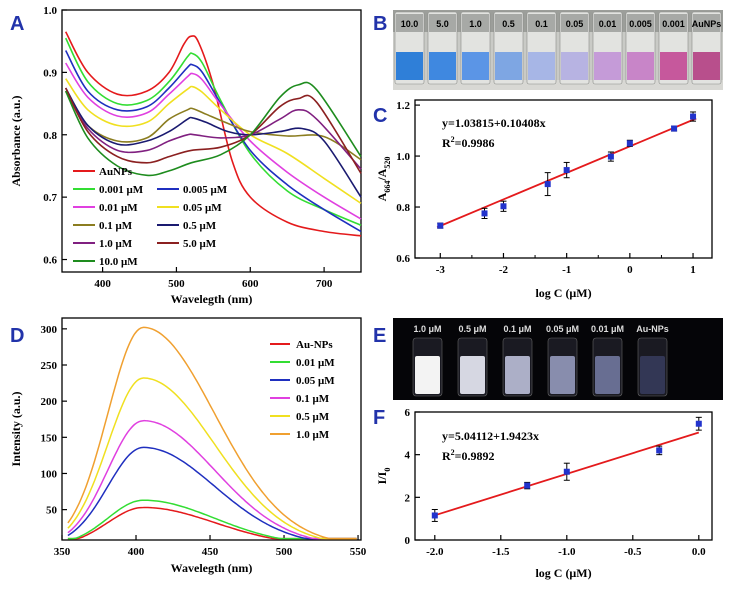  I want to click on vial-label: 5.0, so click(442, 24).